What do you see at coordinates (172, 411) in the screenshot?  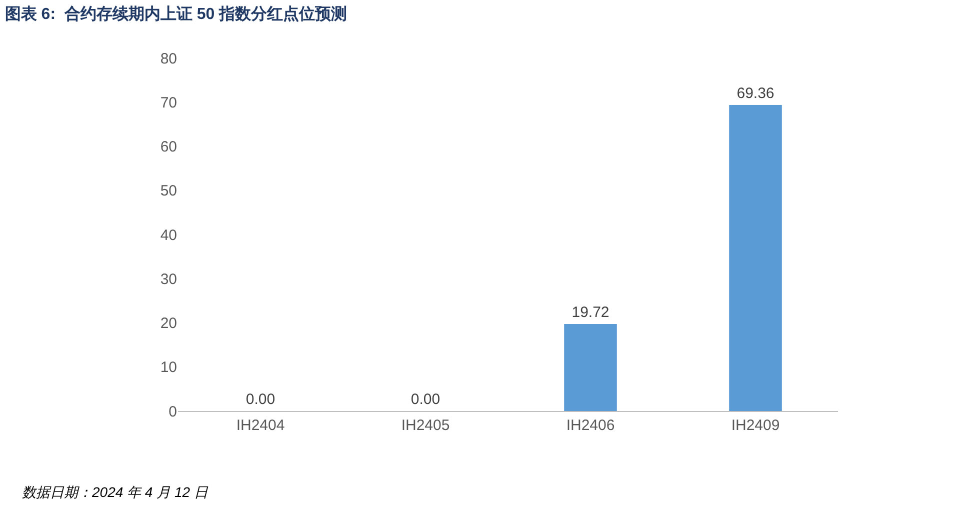 I see `y-tick-label: 0` at bounding box center [172, 411].